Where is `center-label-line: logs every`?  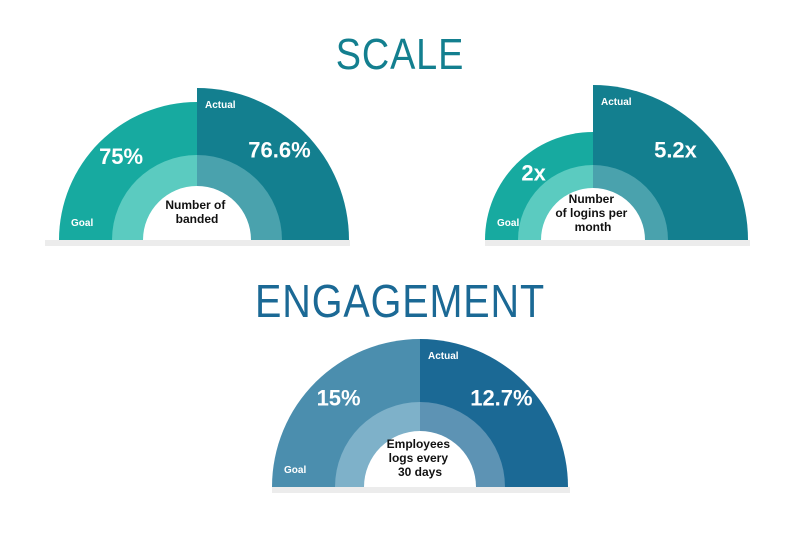
center-label-line: logs every is located at coordinates (419, 458).